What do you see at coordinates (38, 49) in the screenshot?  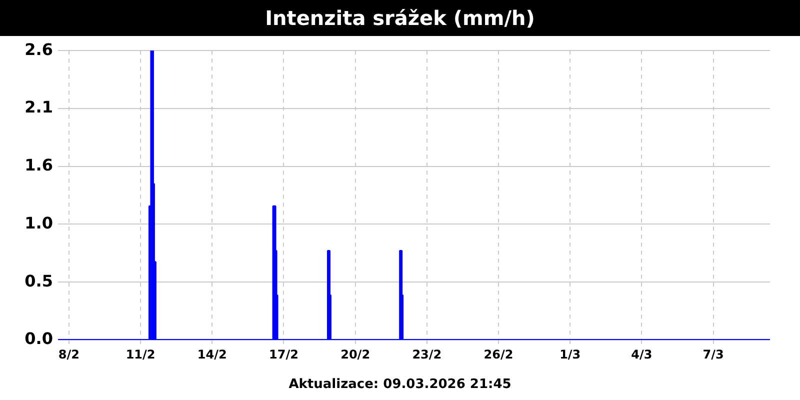 I see `y-tick-label: 2.6` at bounding box center [38, 49].